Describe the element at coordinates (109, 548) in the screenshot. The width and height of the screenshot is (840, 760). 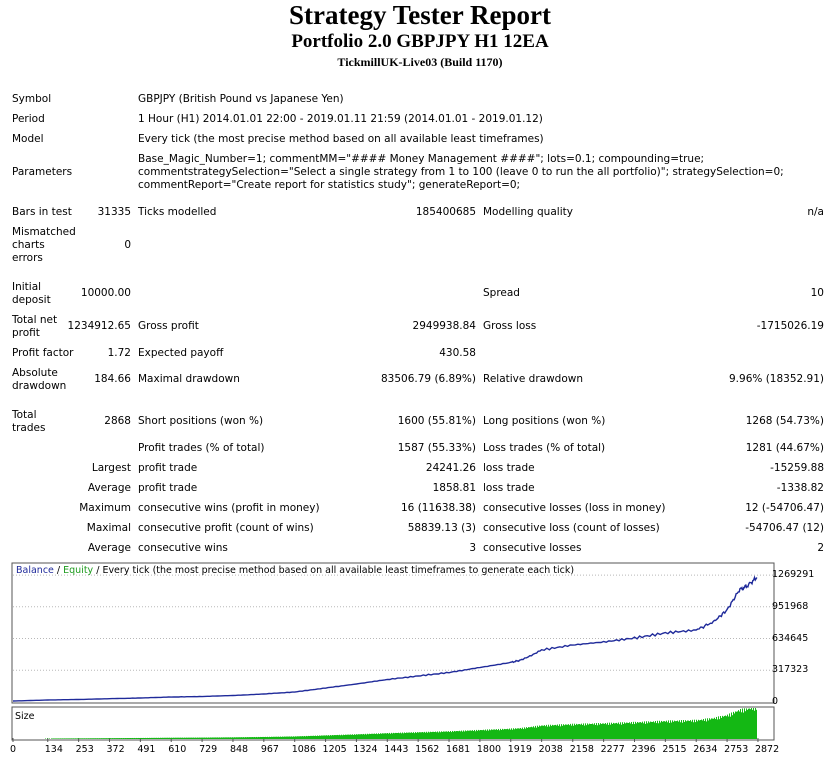
I see `average-consecutive-label: Average` at that location.